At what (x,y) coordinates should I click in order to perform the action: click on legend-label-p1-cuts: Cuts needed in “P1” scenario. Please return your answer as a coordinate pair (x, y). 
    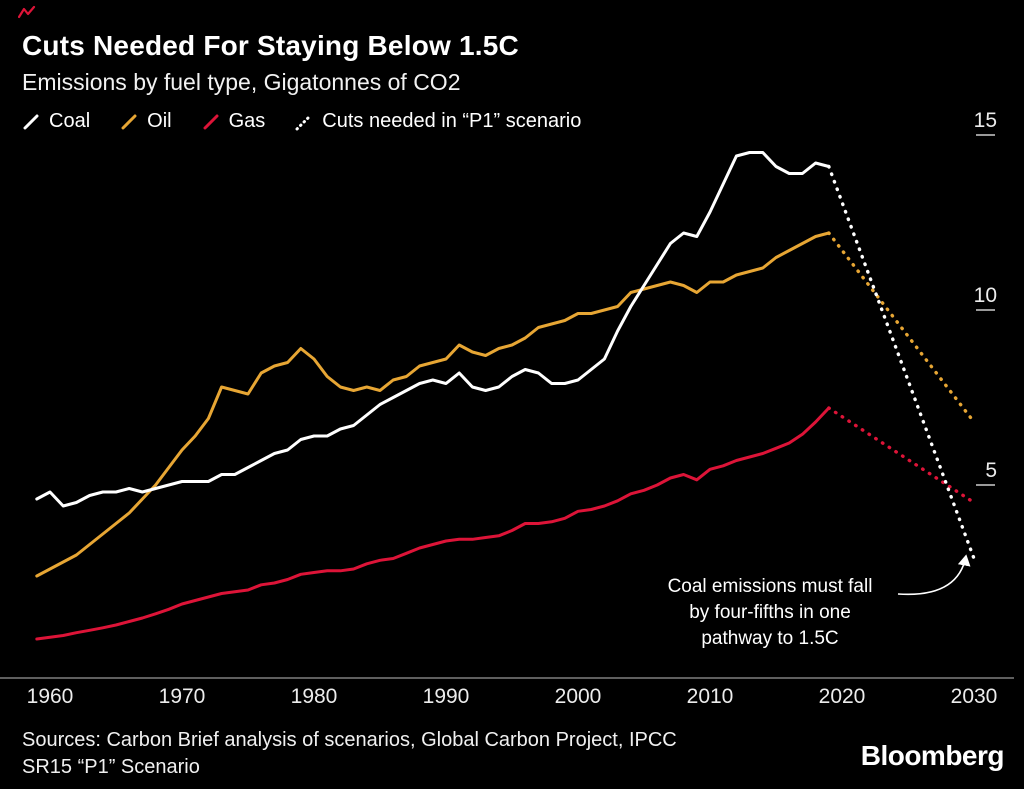
    Looking at the image, I should click on (452, 121).